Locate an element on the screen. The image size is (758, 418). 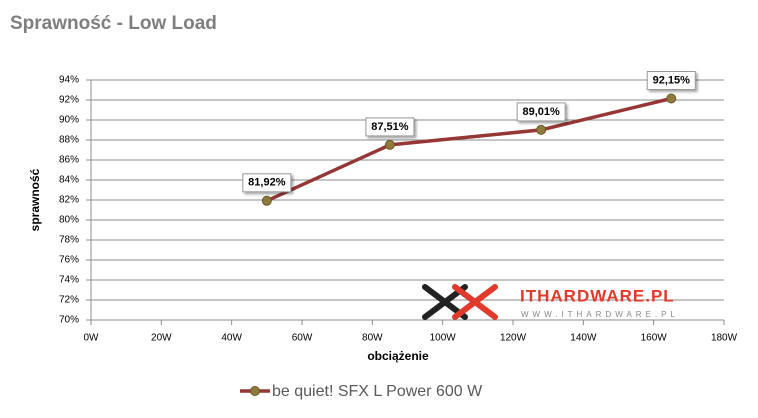
y-tick-label: 72% is located at coordinates (69, 300).